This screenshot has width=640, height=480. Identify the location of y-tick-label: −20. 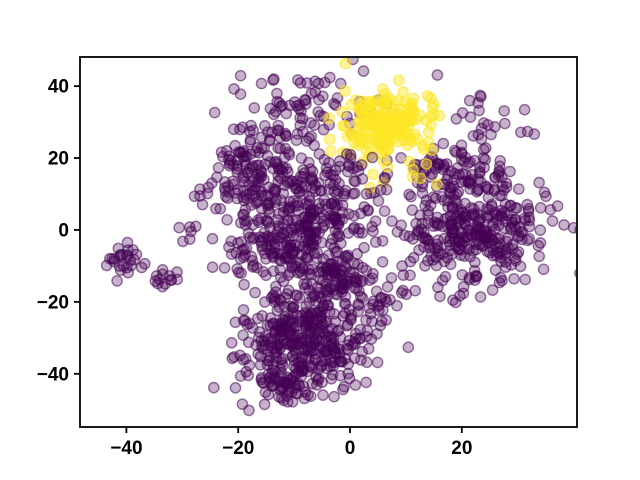
(53, 302).